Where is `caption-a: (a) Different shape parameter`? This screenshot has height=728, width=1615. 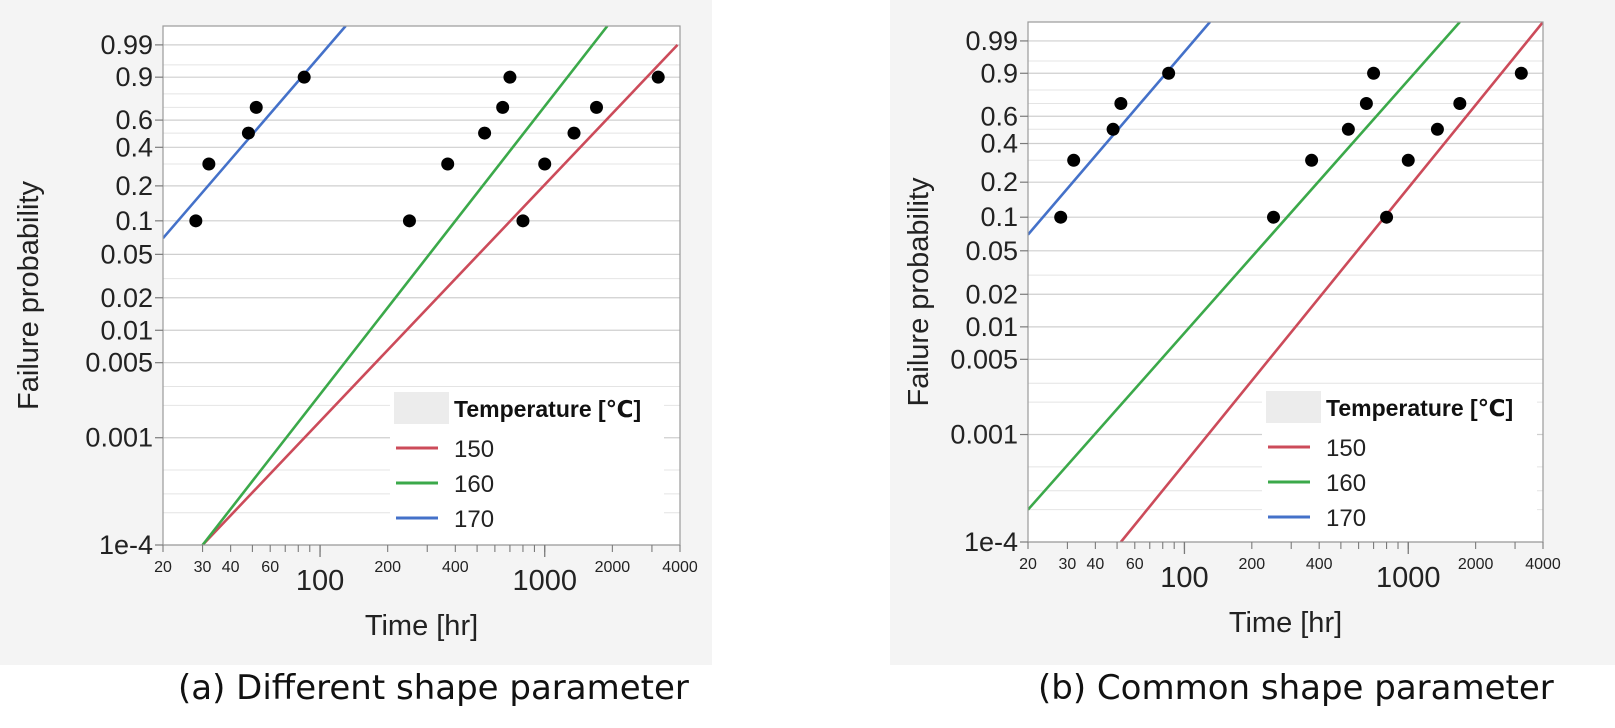
caption-a: (a) Different shape parameter is located at coordinates (433, 688).